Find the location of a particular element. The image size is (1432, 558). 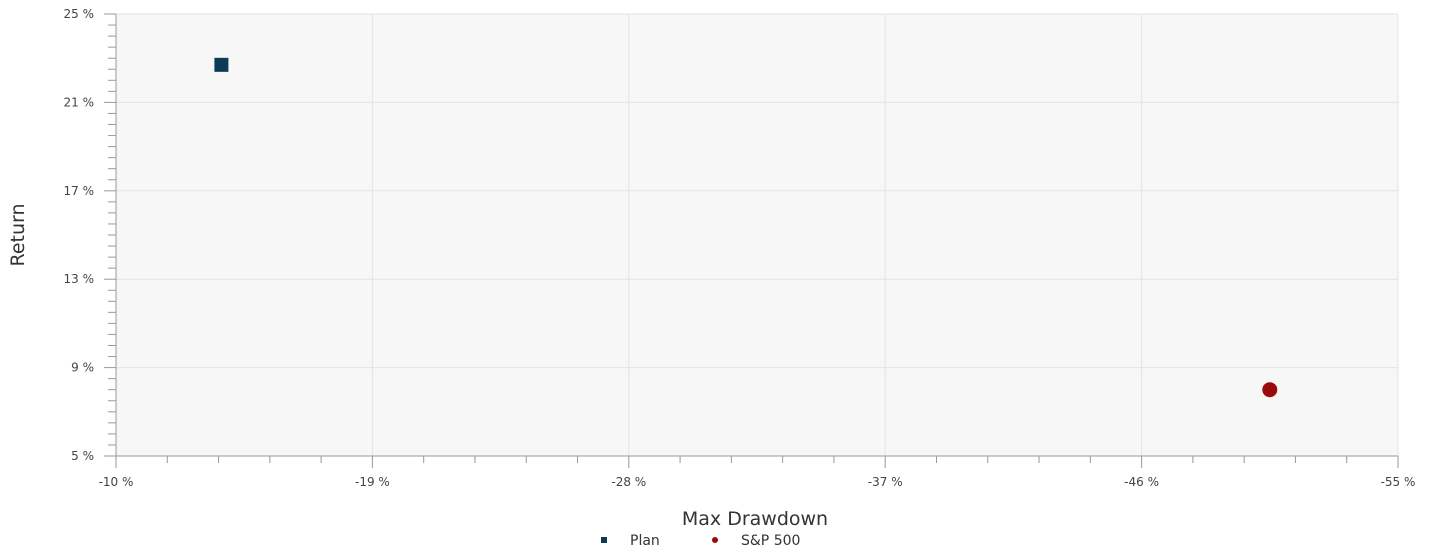

x-axis-title: Max Drawdown is located at coordinates (755, 519).